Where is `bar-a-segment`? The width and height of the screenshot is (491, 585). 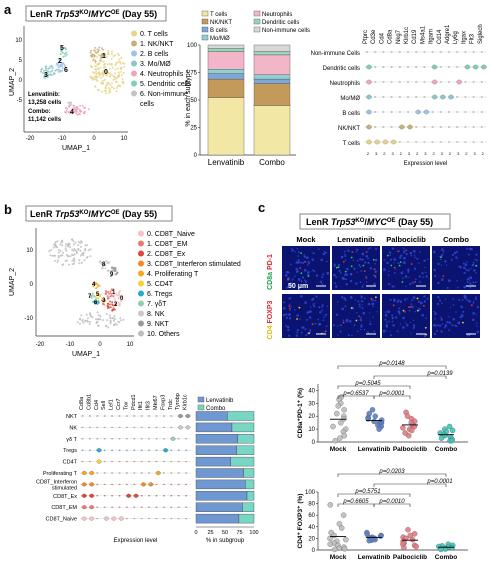 bar-a-segment is located at coordinates (272, 53).